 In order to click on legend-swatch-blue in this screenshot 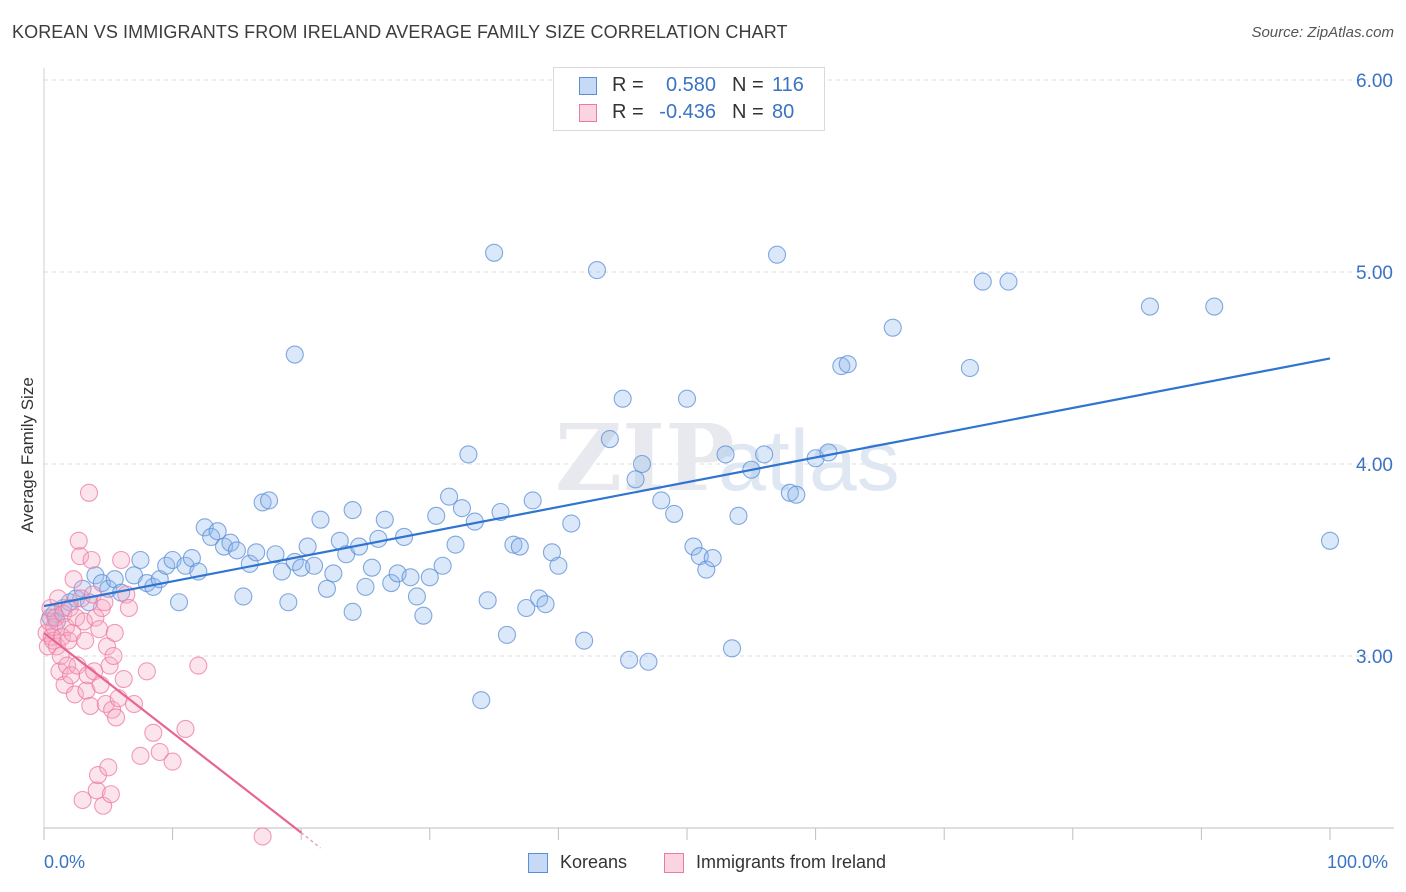, I will do `click(588, 86)`.